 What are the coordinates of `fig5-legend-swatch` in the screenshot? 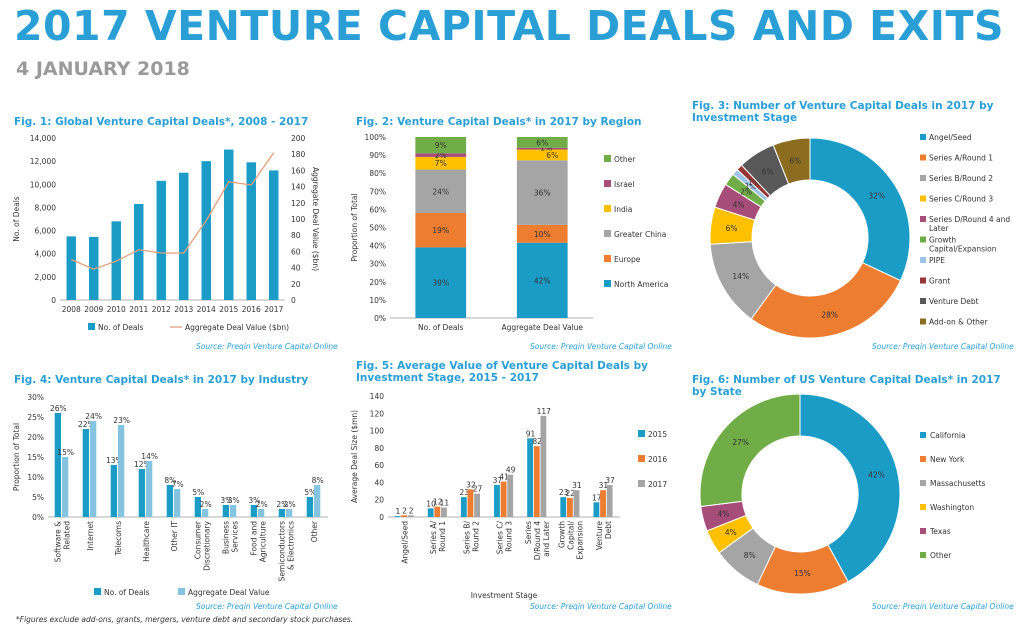 It's located at (641, 458).